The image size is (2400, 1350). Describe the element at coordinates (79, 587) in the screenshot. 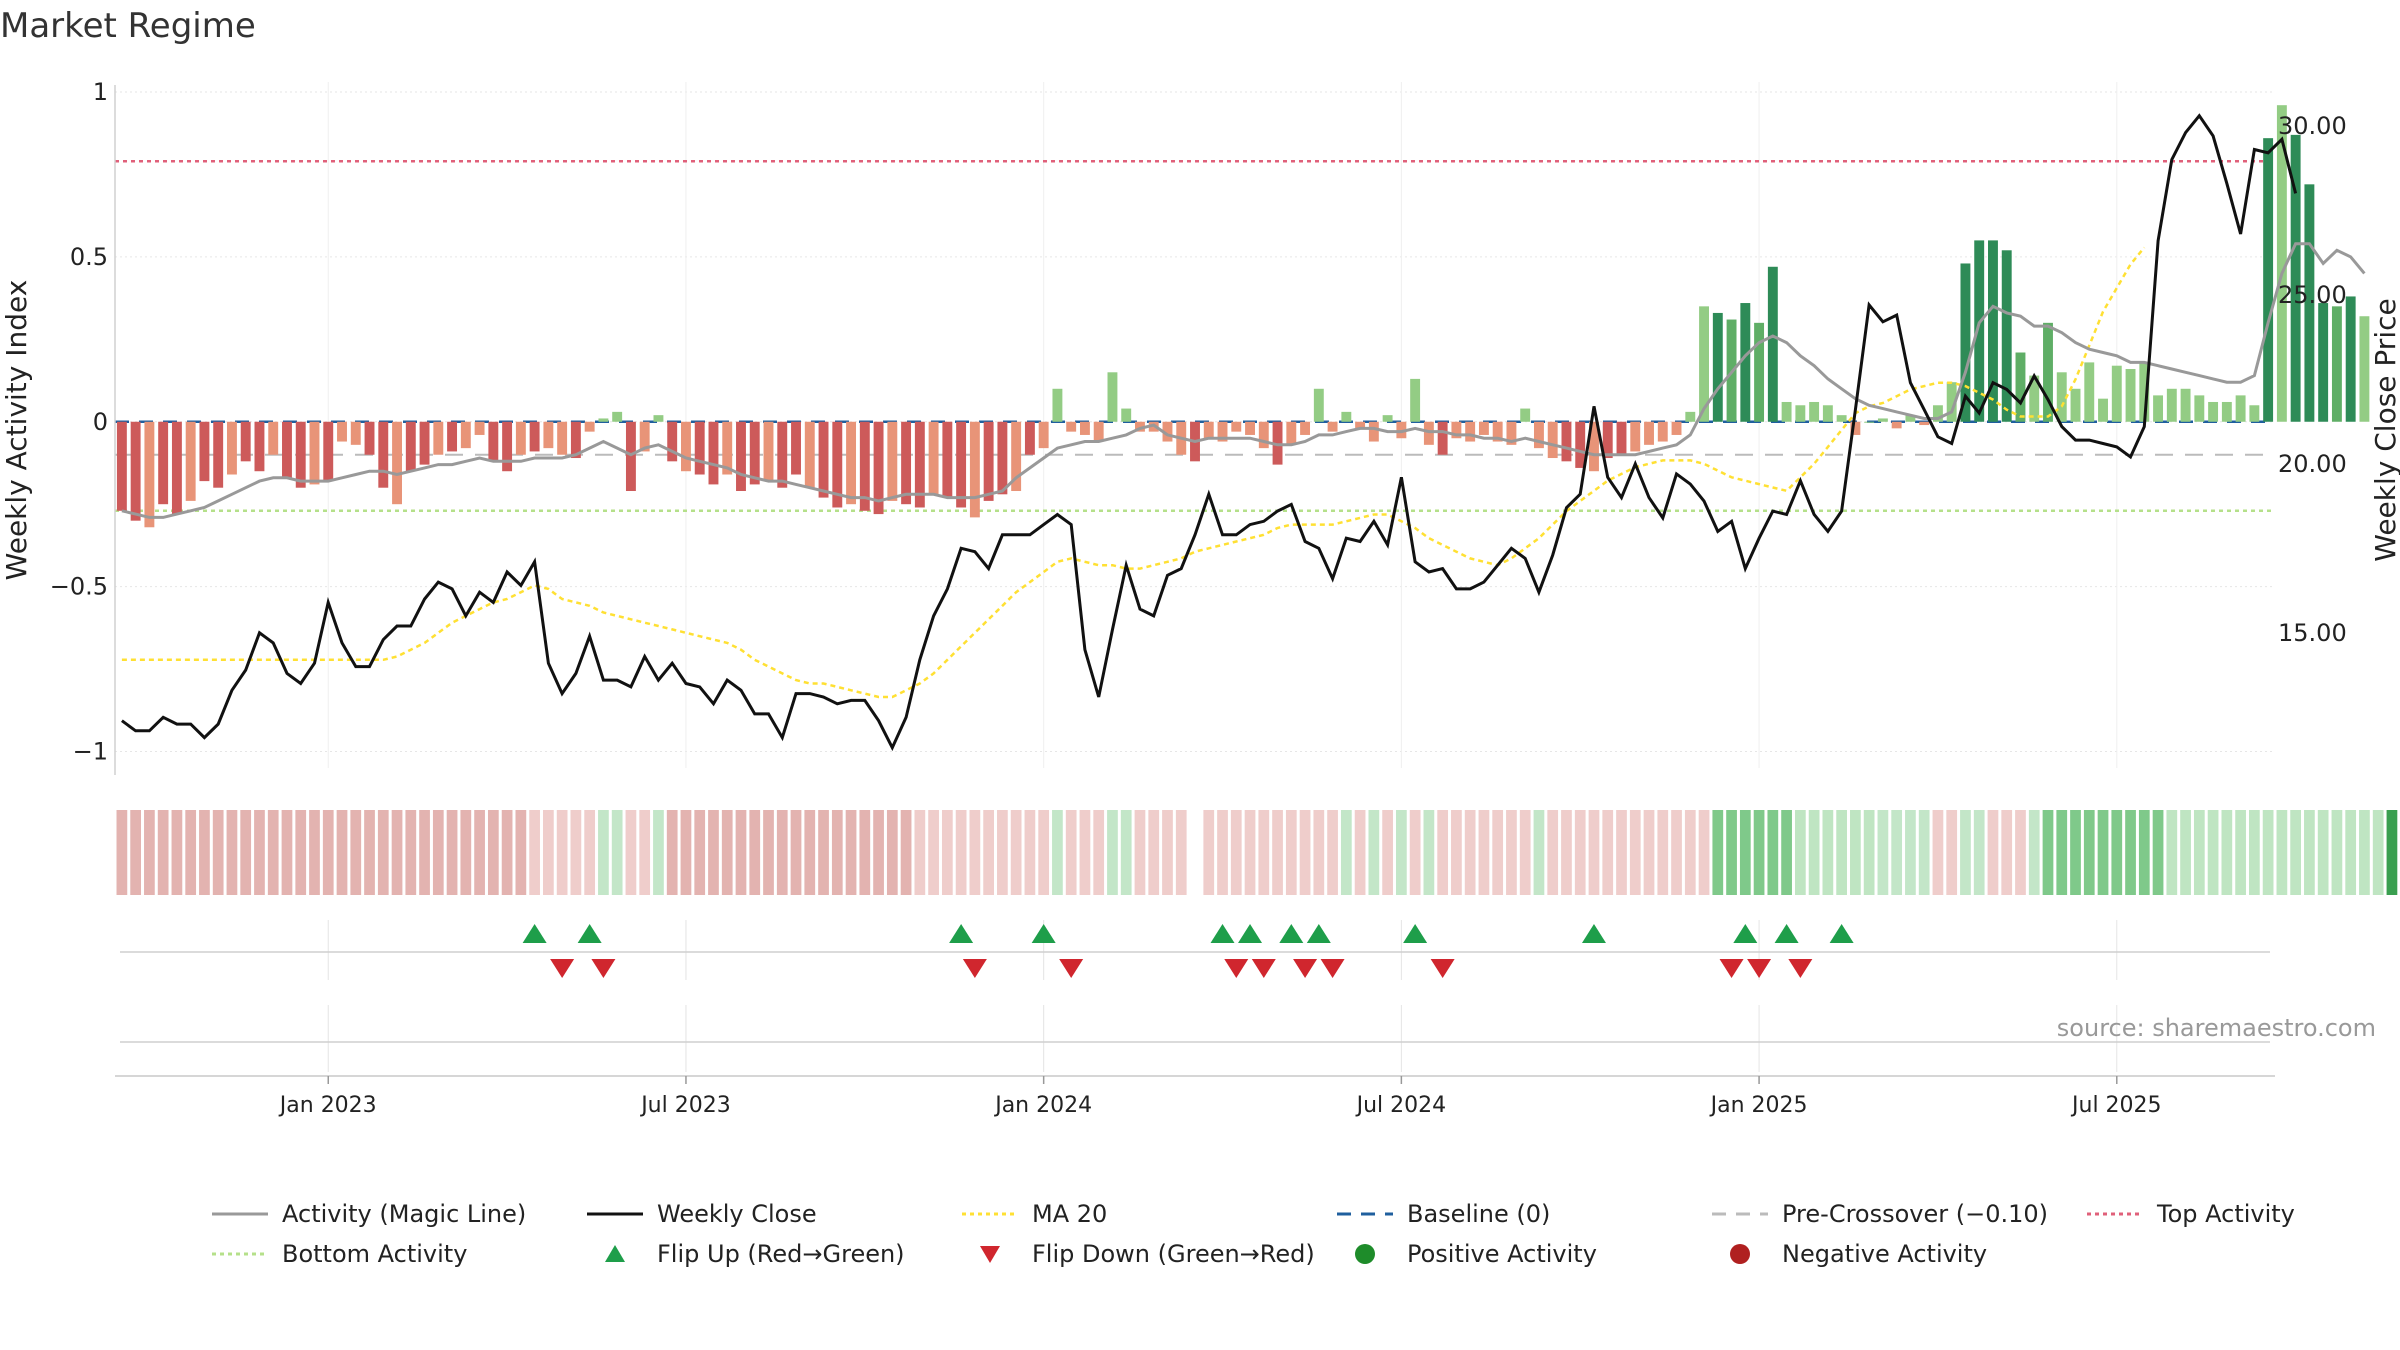

I see `left-tick-label: −0.5` at that location.